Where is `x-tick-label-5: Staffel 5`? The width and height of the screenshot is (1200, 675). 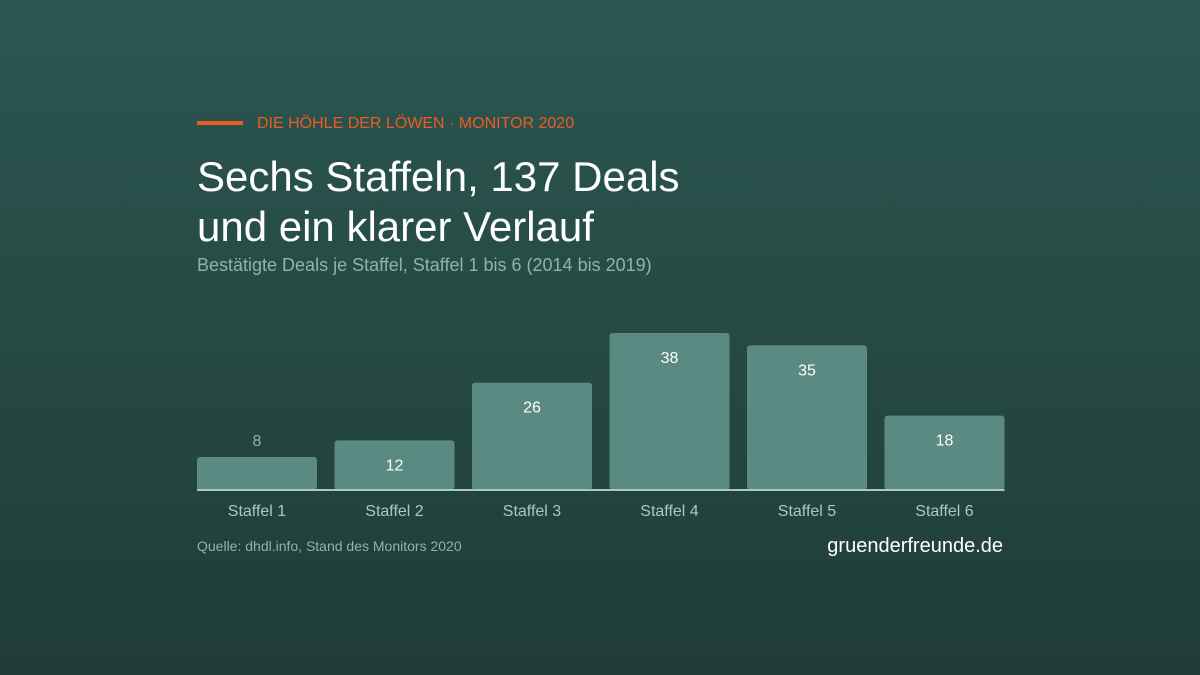
x-tick-label-5: Staffel 5 is located at coordinates (807, 511).